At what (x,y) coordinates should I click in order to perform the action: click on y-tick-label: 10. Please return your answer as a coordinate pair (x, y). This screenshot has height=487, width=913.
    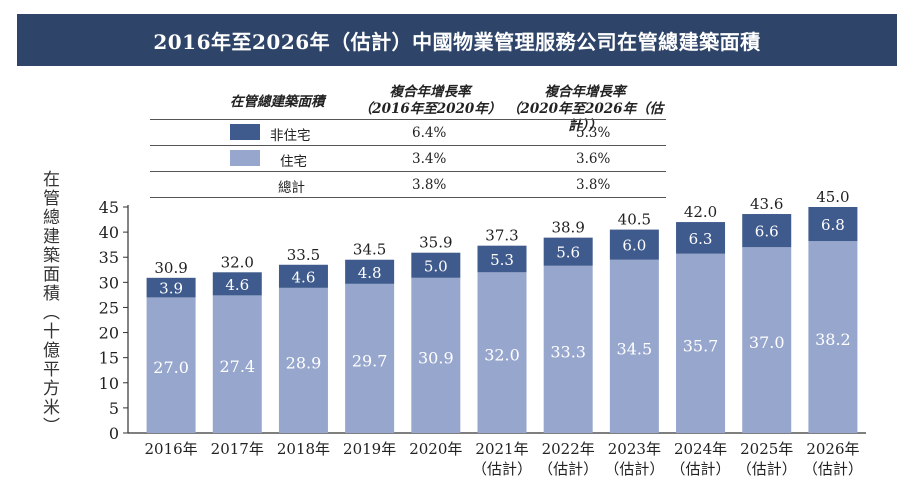
    Looking at the image, I should click on (109, 383).